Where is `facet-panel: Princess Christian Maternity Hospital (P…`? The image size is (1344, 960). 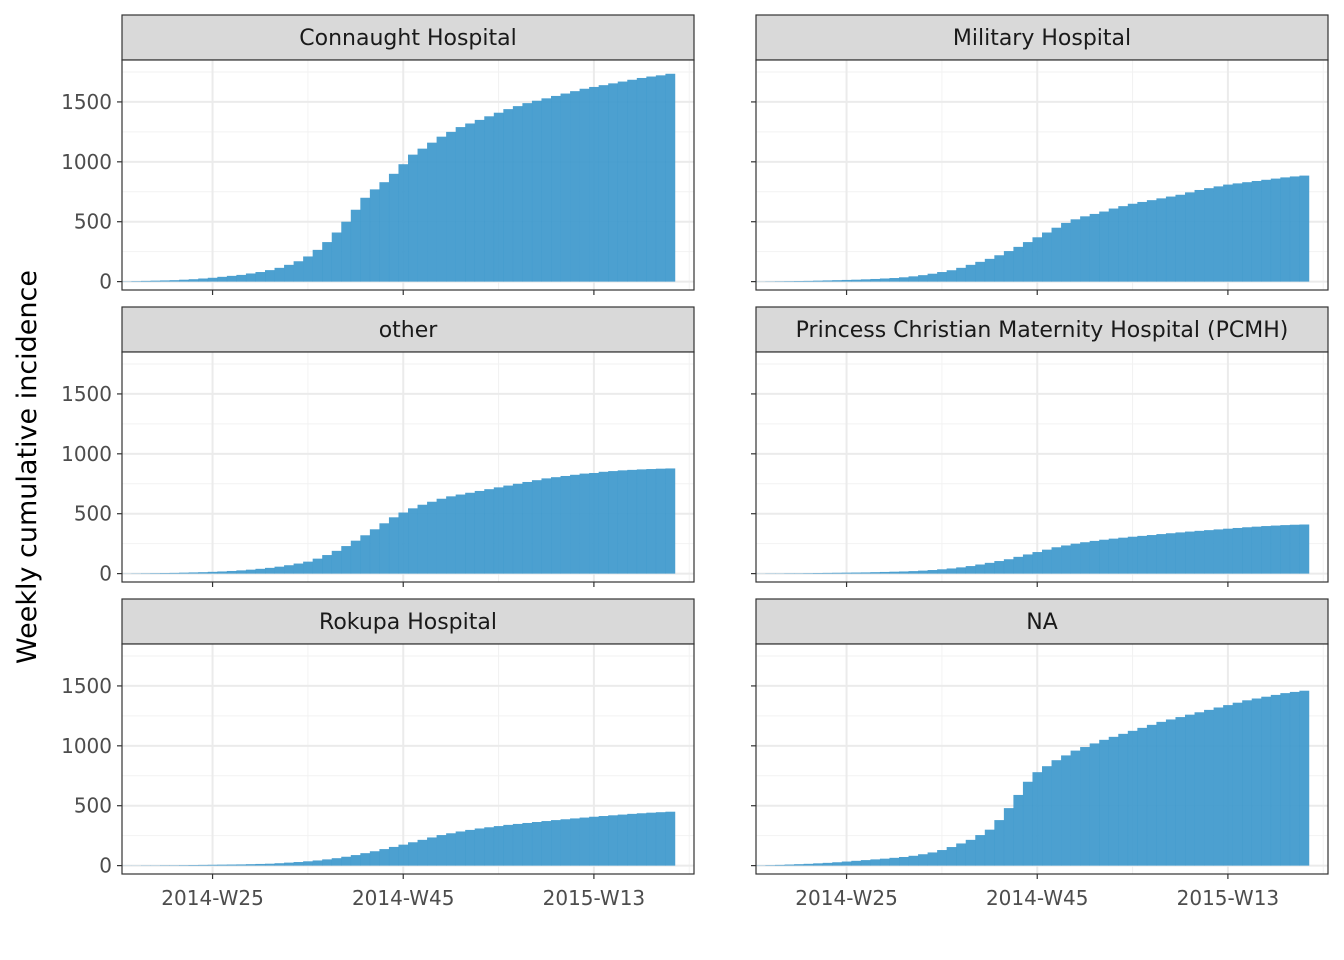 facet-panel: Princess Christian Maternity Hospital (P… is located at coordinates (1040, 446).